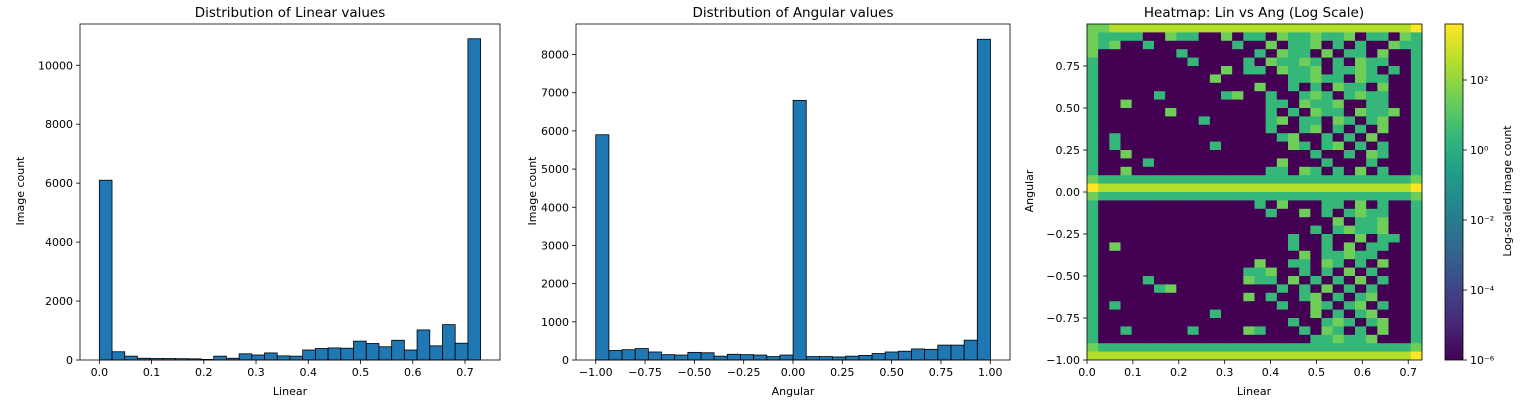 This screenshot has width=1535, height=411. What do you see at coordinates (1029, 190) in the screenshot?
I see `heatmap-ylabel: Angular` at bounding box center [1029, 190].